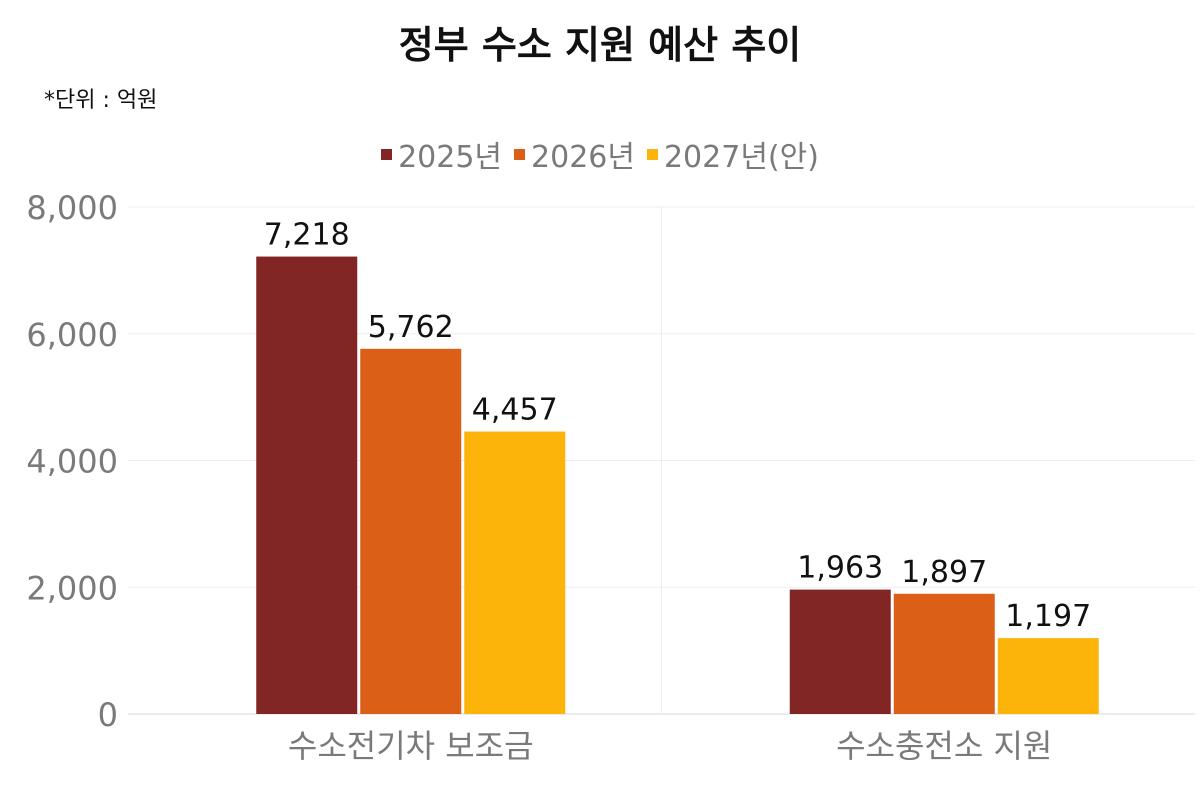  Describe the element at coordinates (583, 157) in the screenshot. I see `legend-label-2026: 2026년` at that location.